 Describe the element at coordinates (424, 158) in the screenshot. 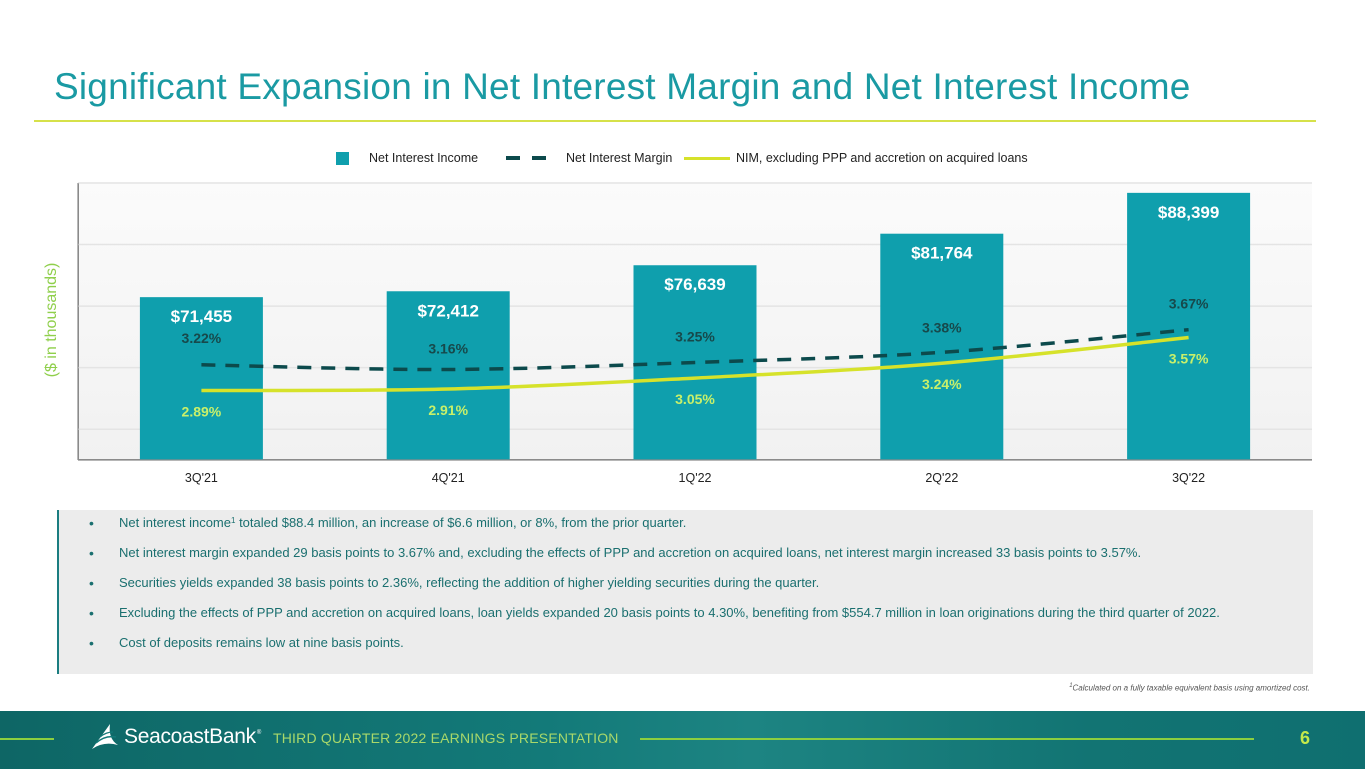

I see `legend-label: Net Interest Income` at that location.